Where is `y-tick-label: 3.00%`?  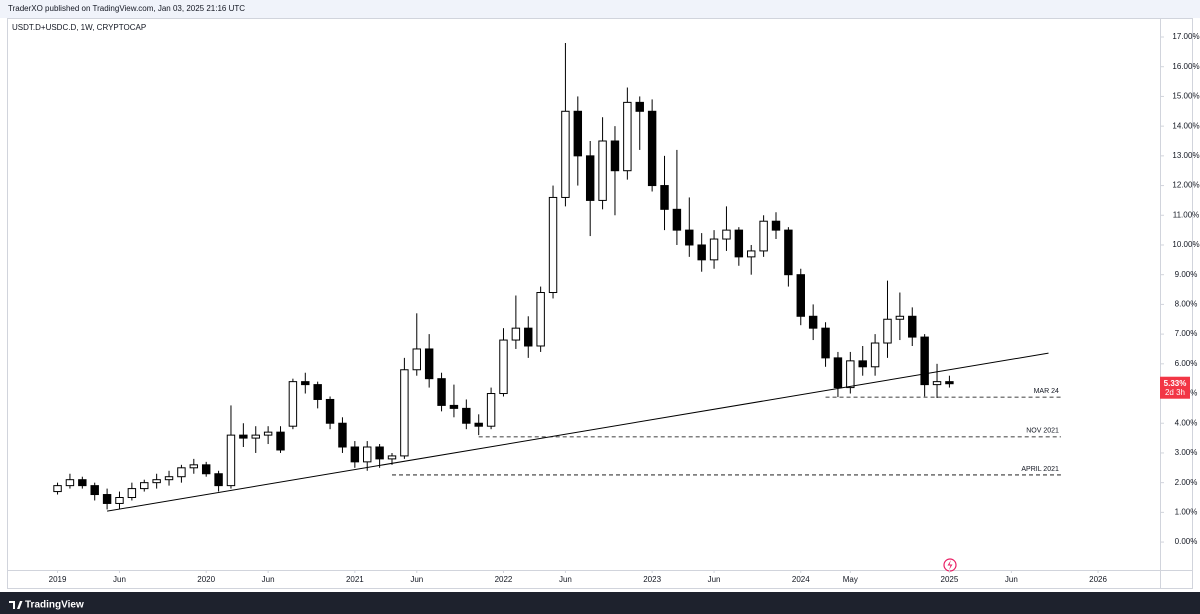 y-tick-label: 3.00% is located at coordinates (1186, 452).